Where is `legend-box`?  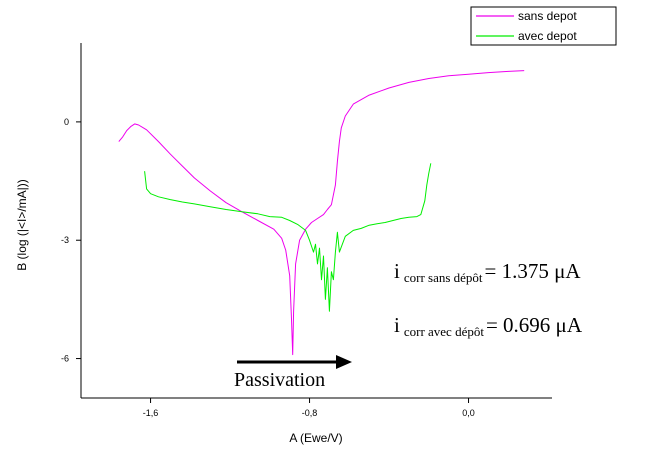
legend-box is located at coordinates (543, 26).